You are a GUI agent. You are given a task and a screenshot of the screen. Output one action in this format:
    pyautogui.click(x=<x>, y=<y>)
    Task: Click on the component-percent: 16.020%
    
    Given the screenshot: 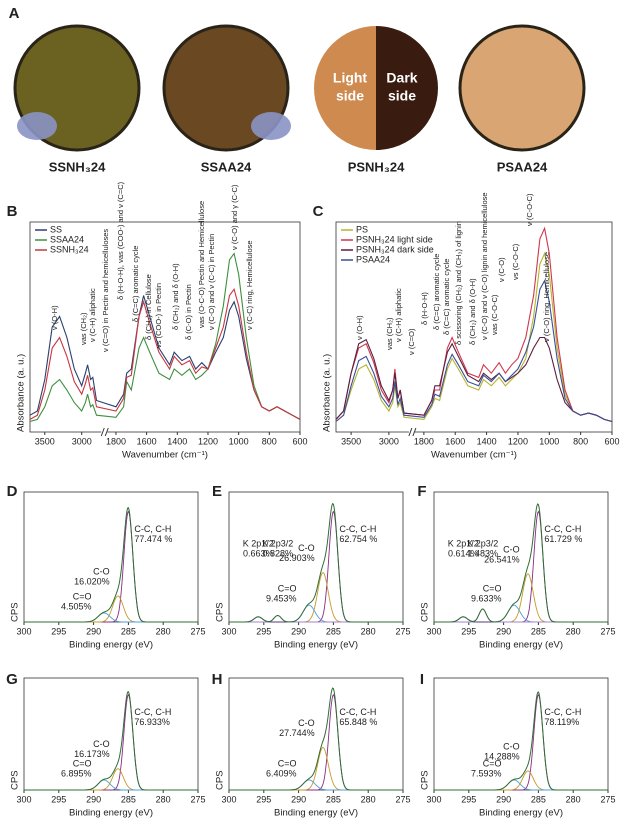 What is the action you would take?
    pyautogui.click(x=92, y=581)
    